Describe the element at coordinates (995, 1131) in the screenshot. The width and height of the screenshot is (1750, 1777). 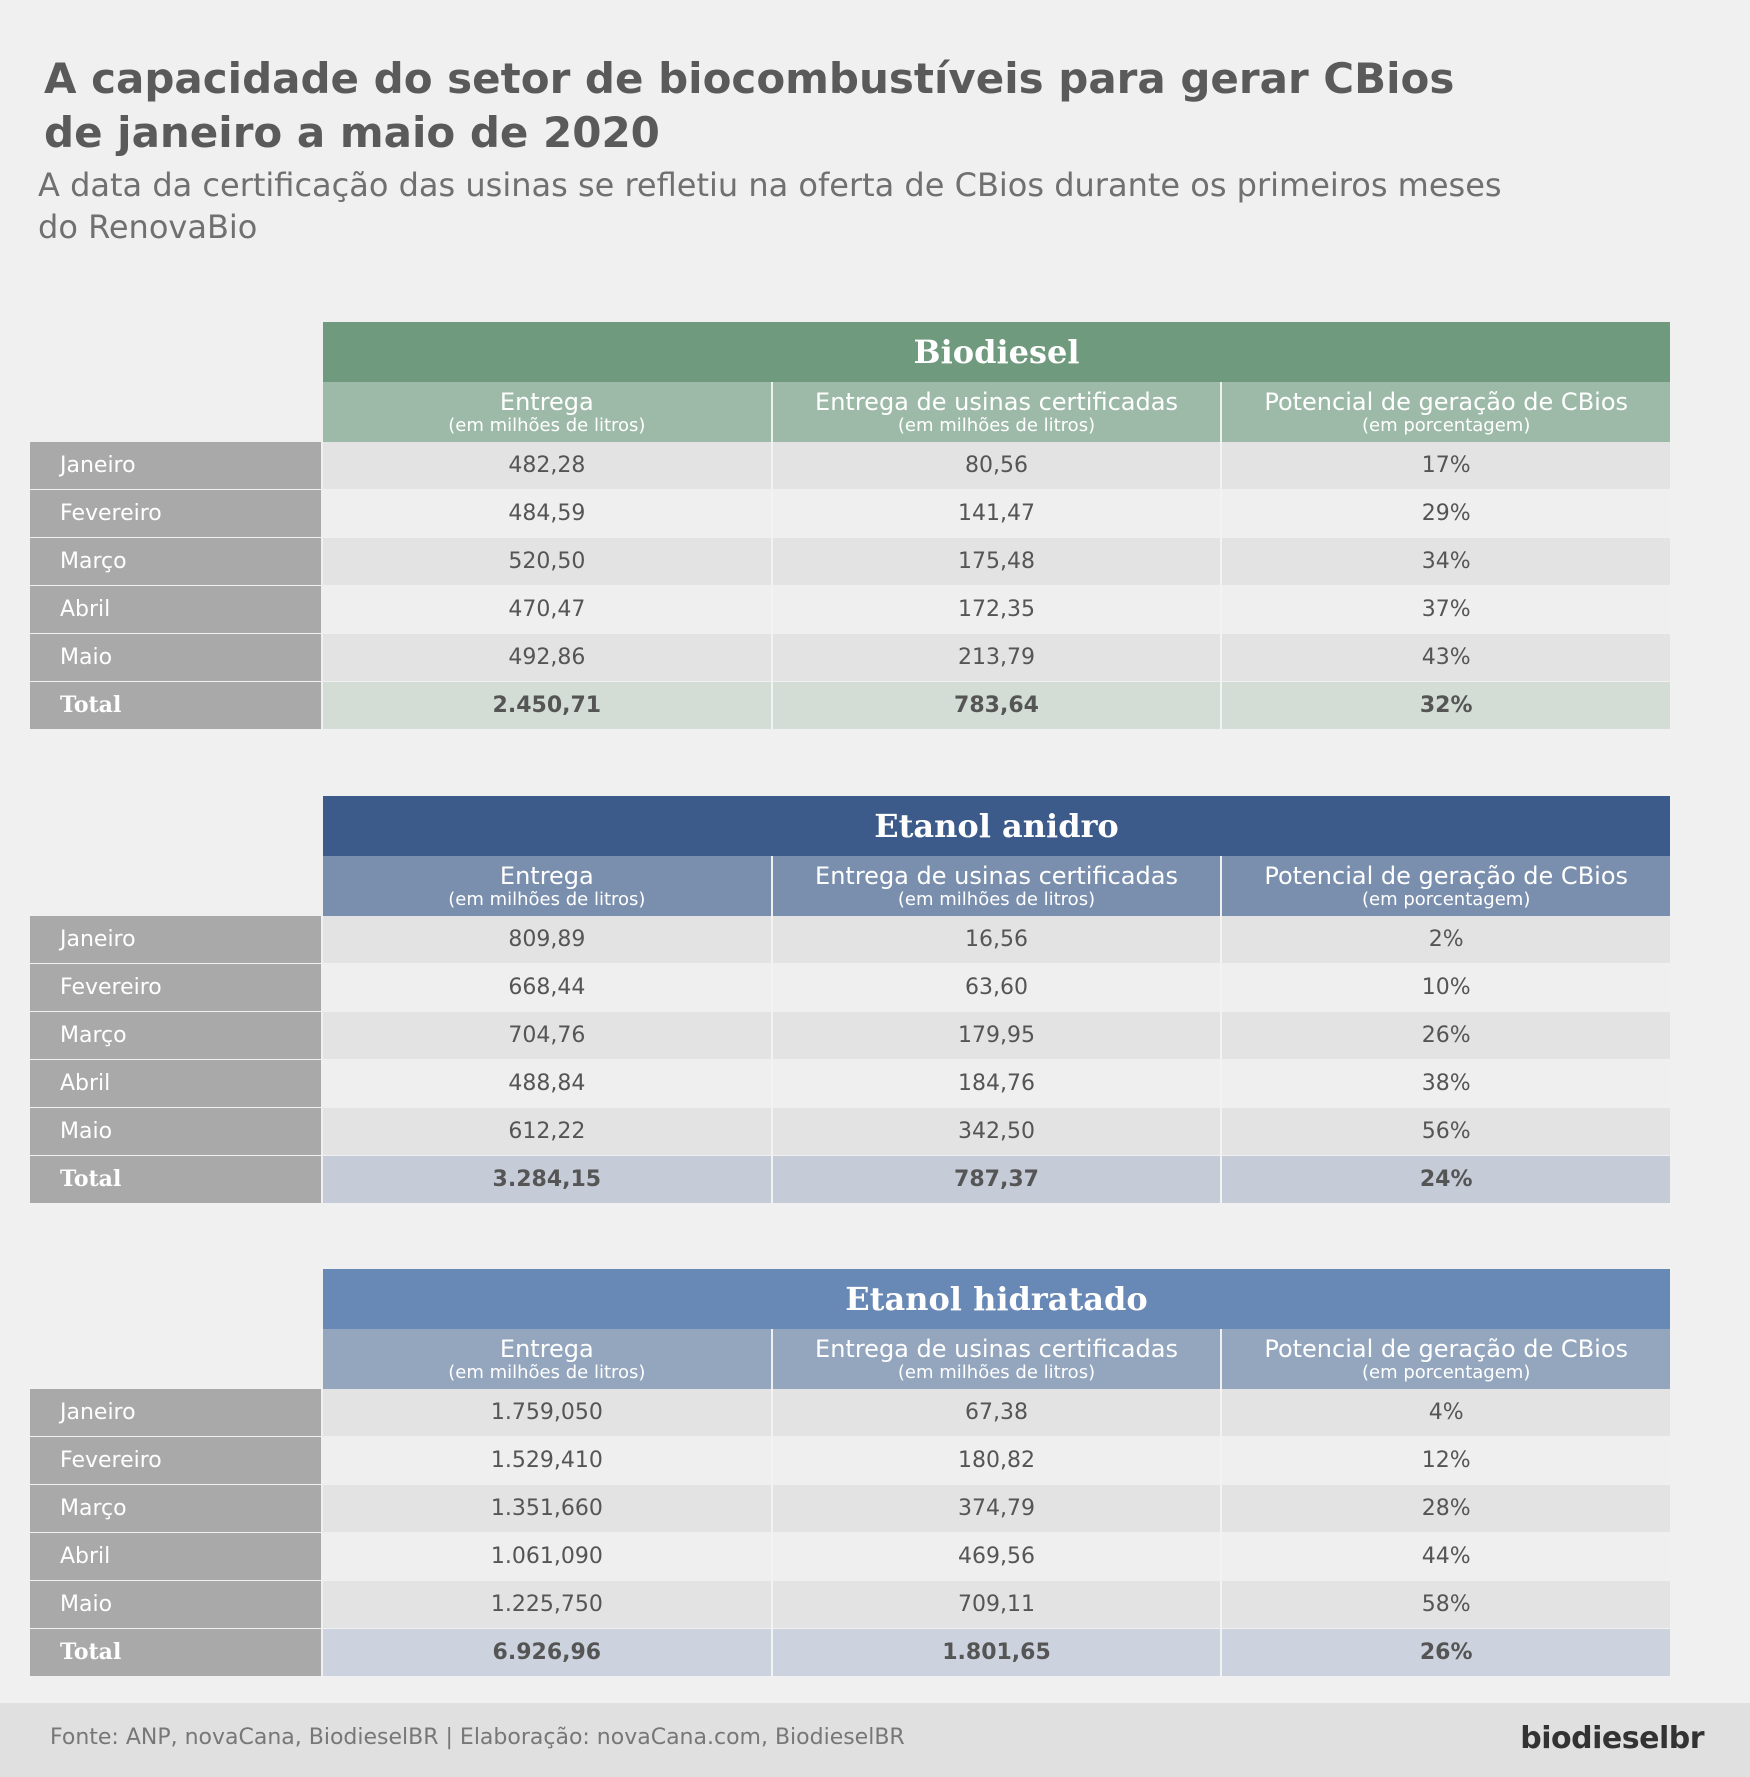
I see `table-cell: 342,50` at that location.